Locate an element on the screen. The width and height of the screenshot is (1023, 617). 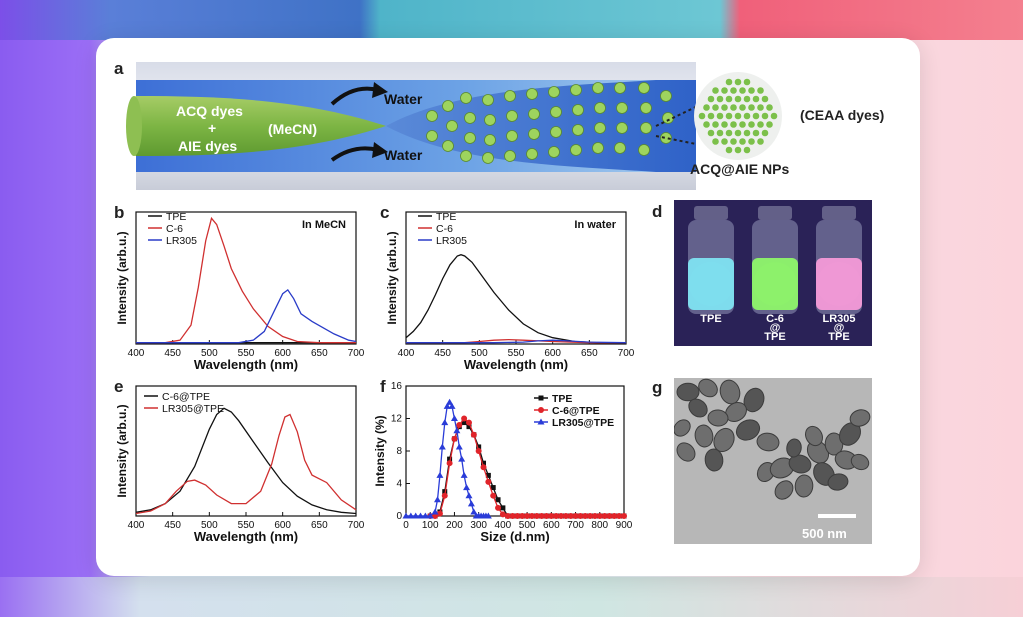
panel-b-label: b is located at coordinates (119, 212).